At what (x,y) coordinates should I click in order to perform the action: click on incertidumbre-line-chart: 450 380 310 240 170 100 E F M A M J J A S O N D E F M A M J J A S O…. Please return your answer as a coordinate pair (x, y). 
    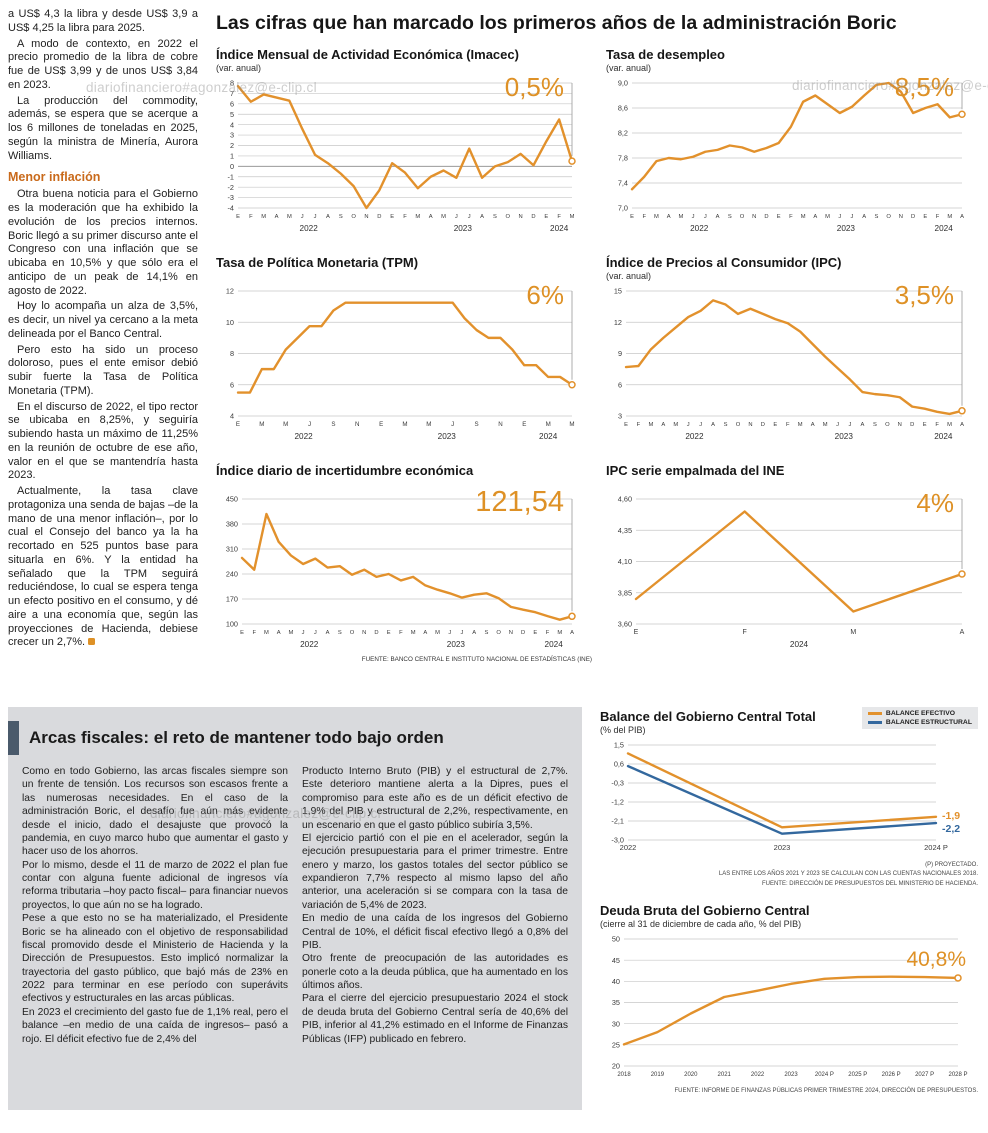
    Looking at the image, I should click on (404, 573).